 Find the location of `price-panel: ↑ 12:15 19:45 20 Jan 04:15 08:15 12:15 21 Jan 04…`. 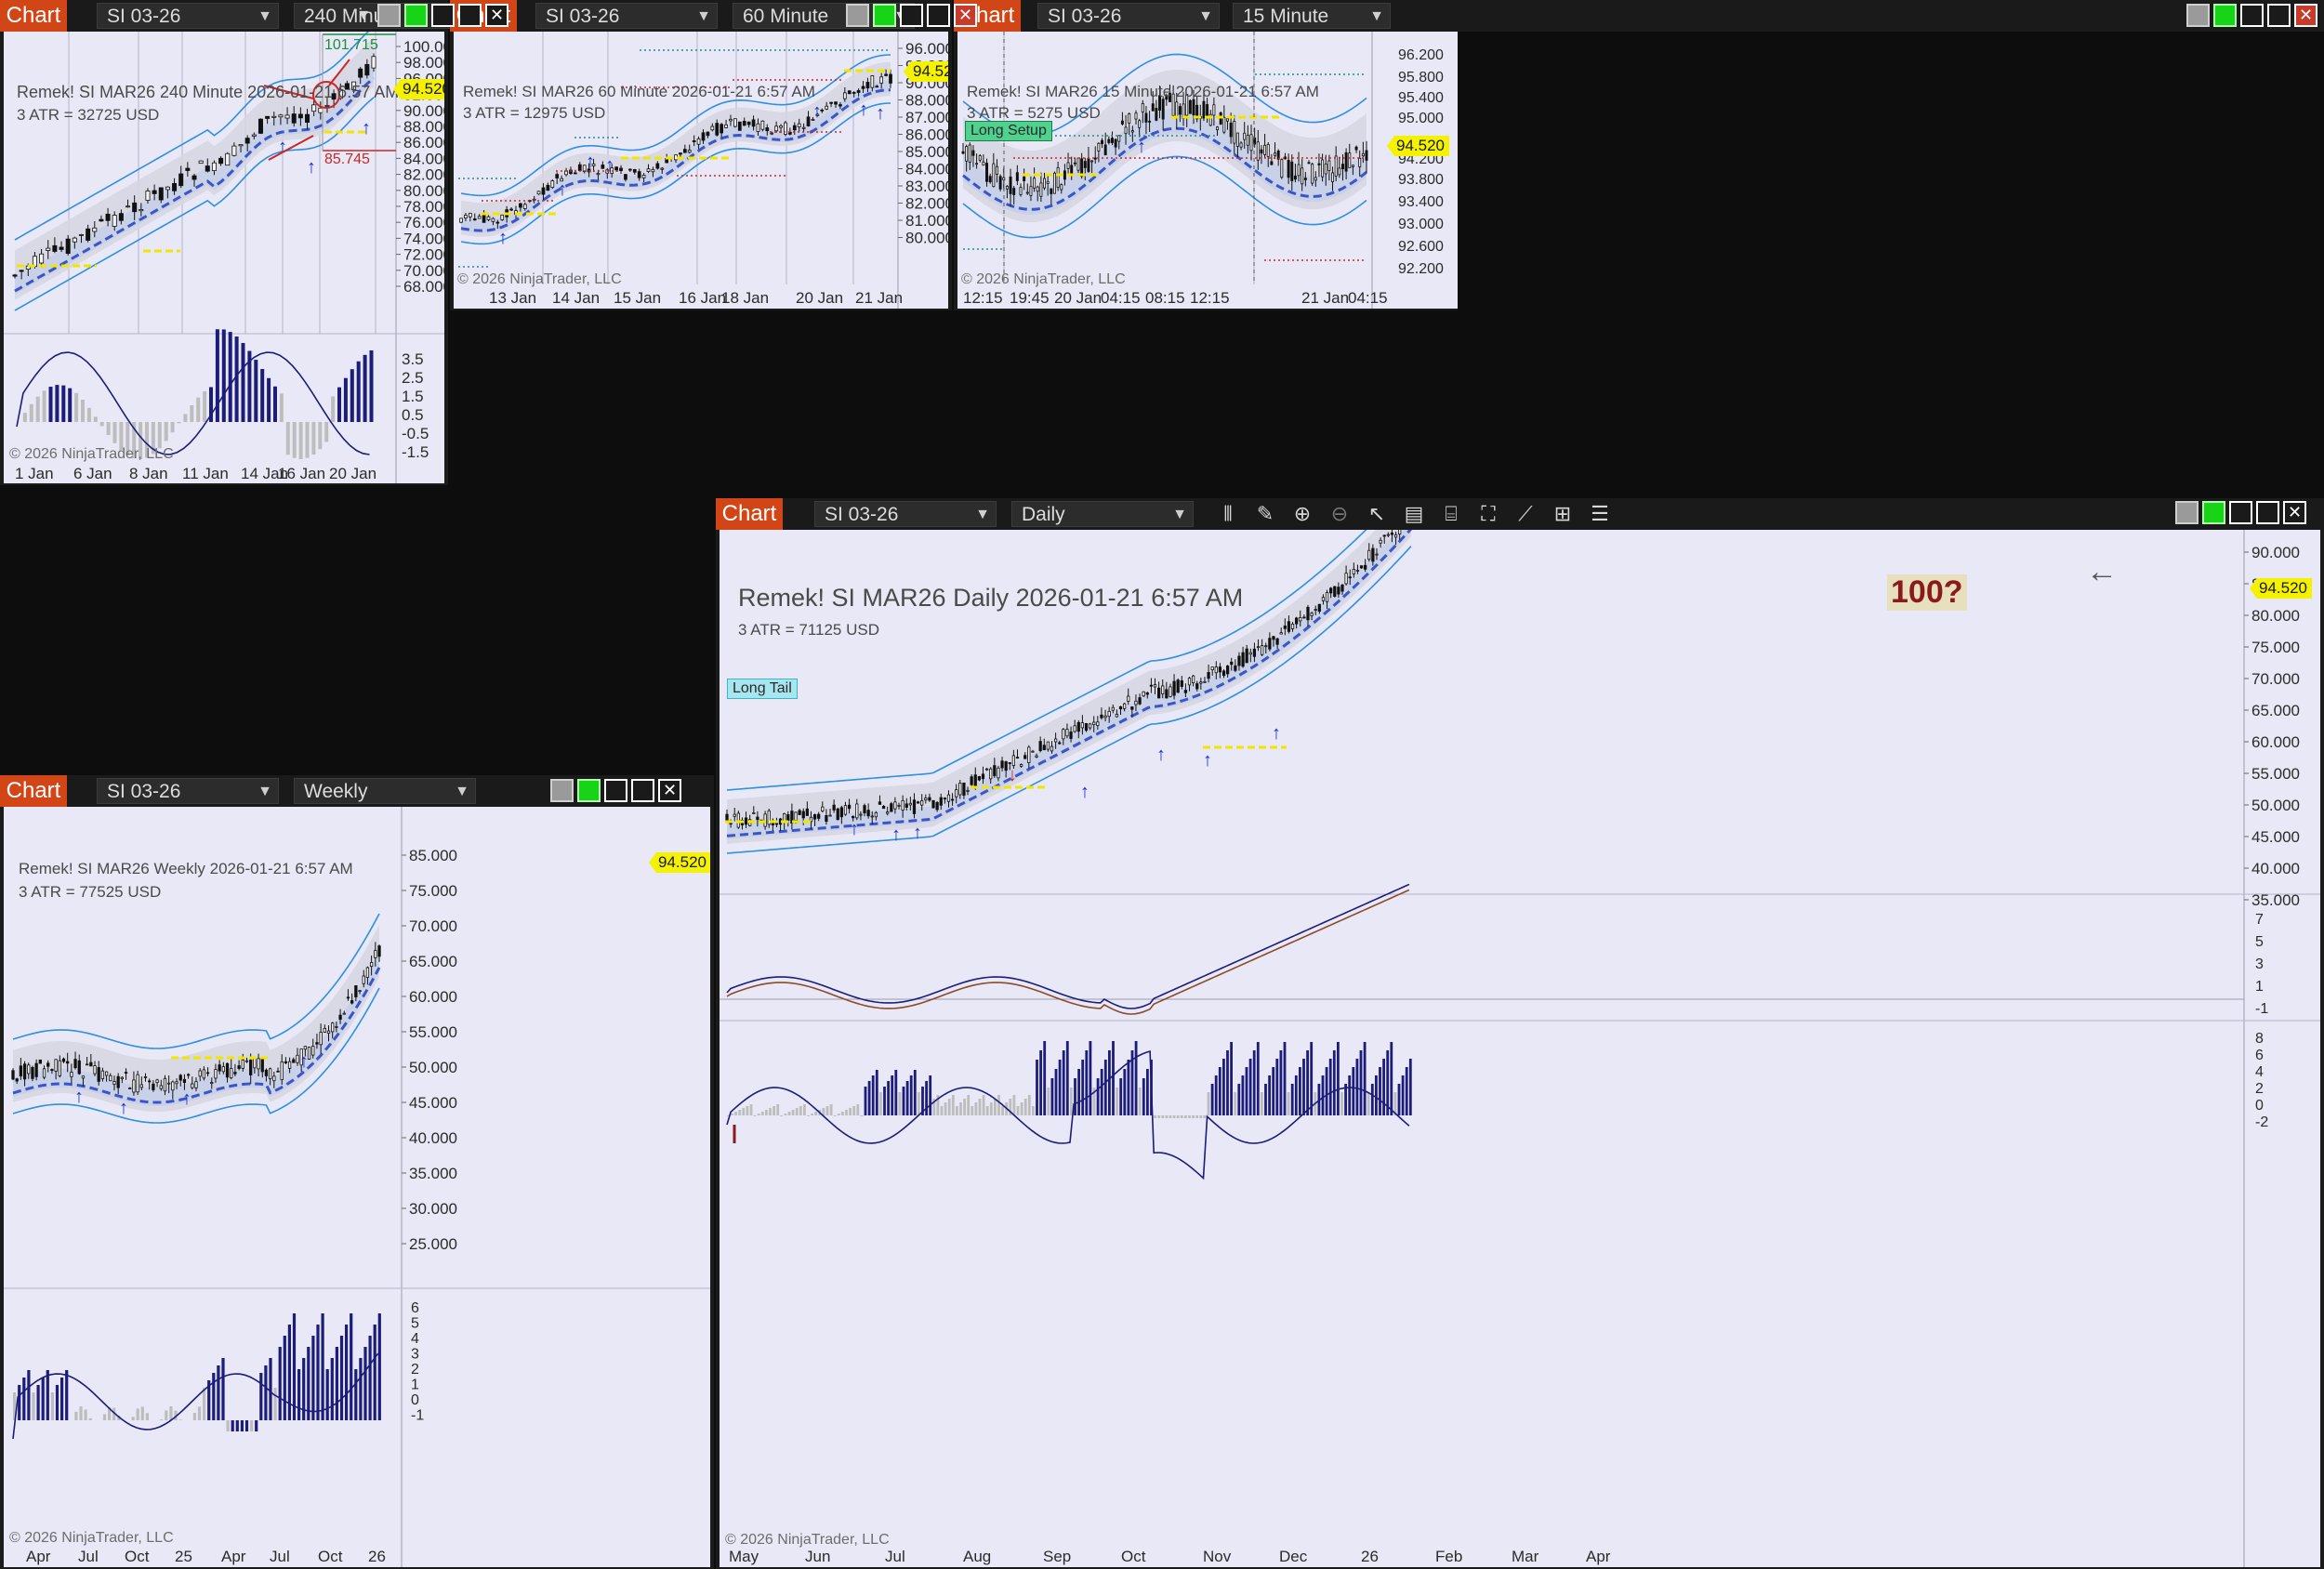

price-panel: ↑ 12:15 19:45 20 Jan 04:15 08:15 12:15 21 Jan 04… is located at coordinates (1175, 170).